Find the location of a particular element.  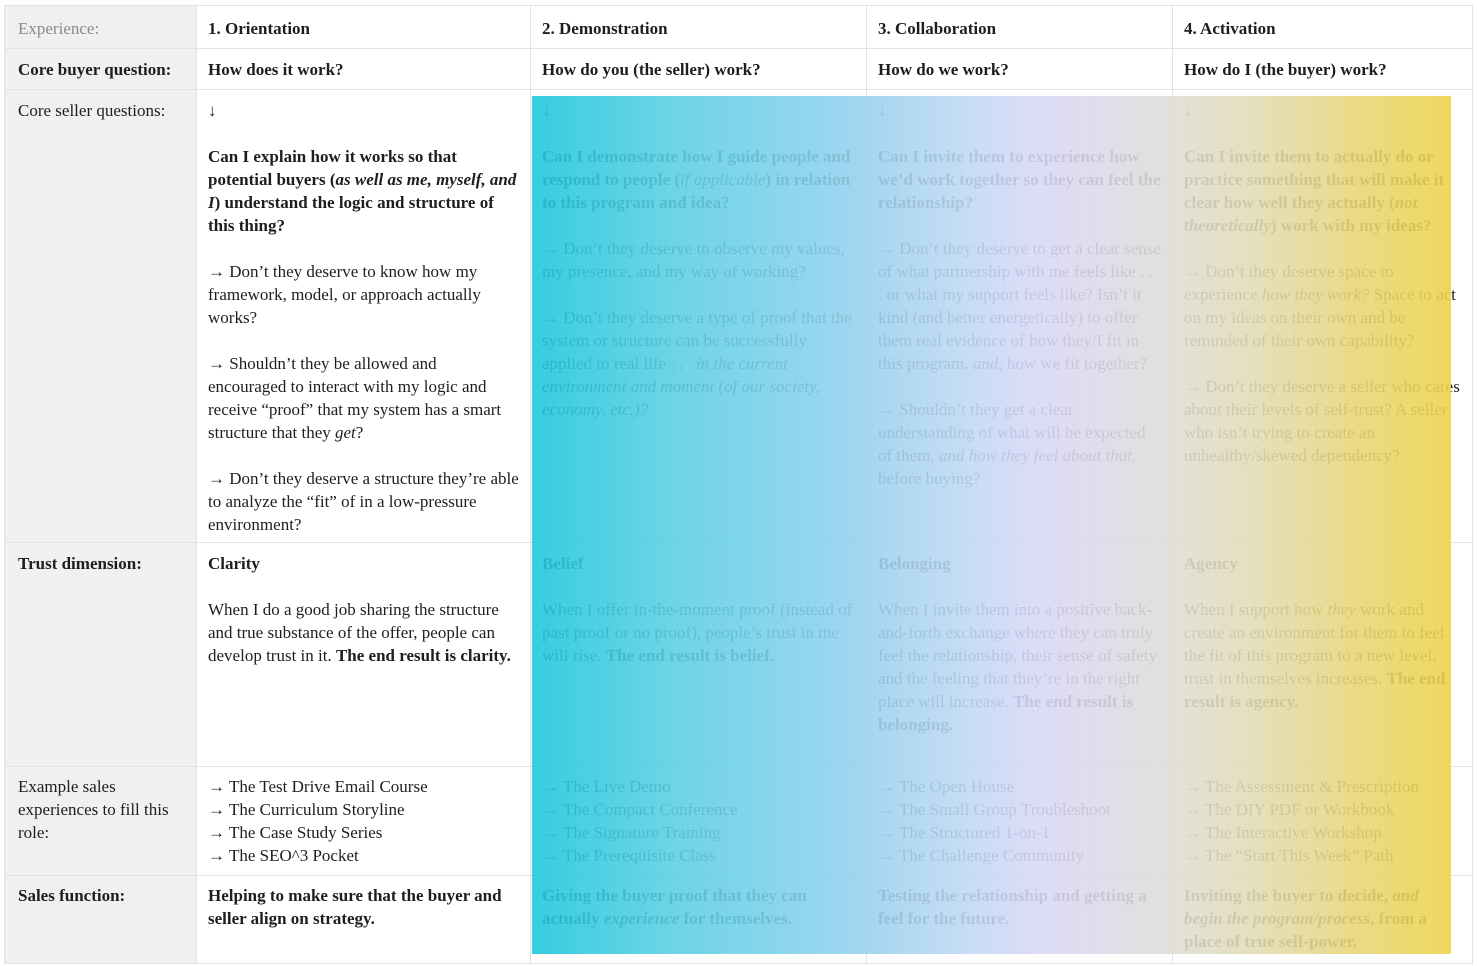

example-item: → The “Start This Week” Path is located at coordinates (1289, 855).